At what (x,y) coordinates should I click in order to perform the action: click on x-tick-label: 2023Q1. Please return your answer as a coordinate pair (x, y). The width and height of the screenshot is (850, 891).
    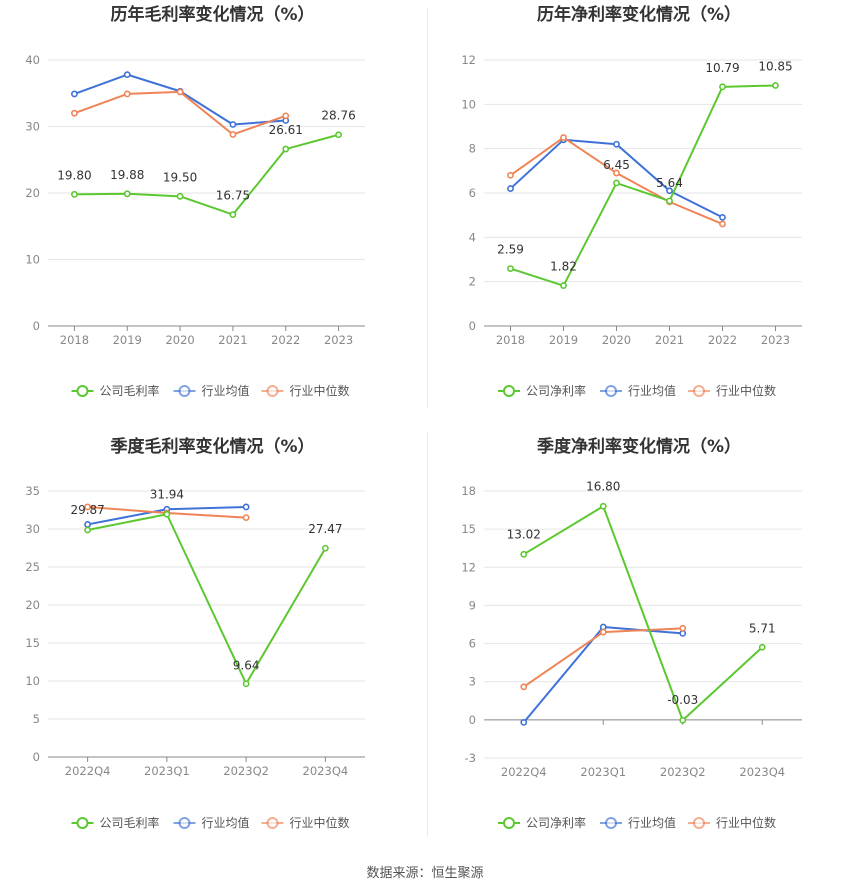
    Looking at the image, I should click on (603, 772).